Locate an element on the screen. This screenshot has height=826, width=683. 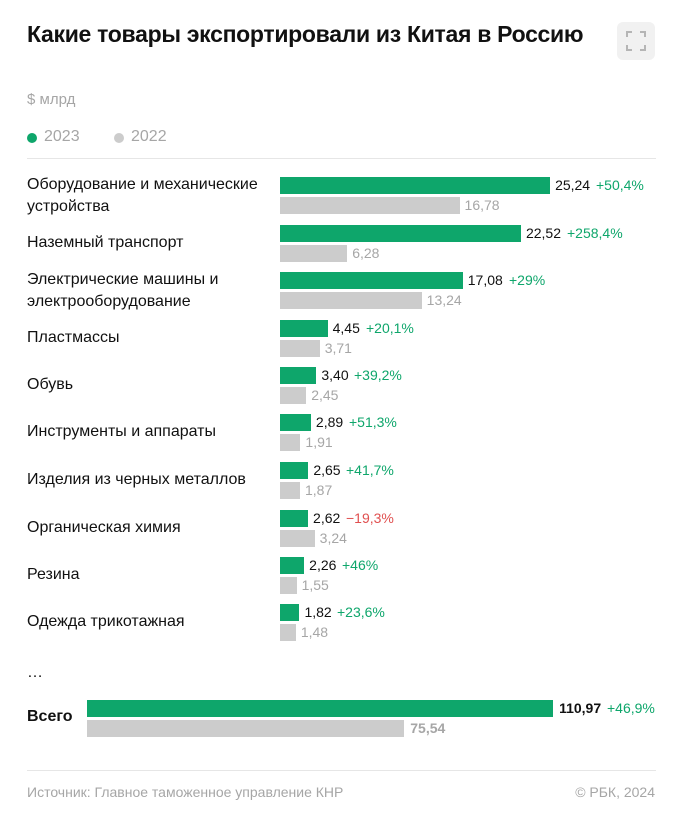
change-label: +39,2% is located at coordinates (378, 375).